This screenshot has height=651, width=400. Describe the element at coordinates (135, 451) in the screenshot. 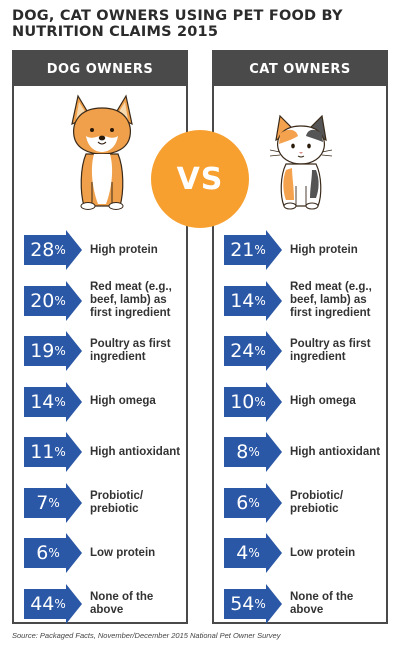

I see `dog-claim-label: High antioxidant` at that location.